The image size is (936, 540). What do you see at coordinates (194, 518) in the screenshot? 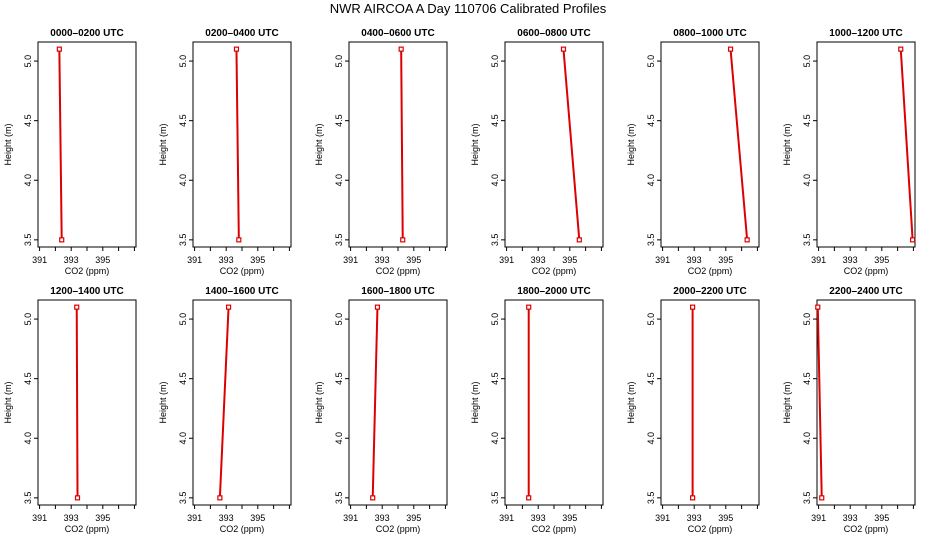
I see `panel-8-xtick-label-391: 391` at bounding box center [194, 518].